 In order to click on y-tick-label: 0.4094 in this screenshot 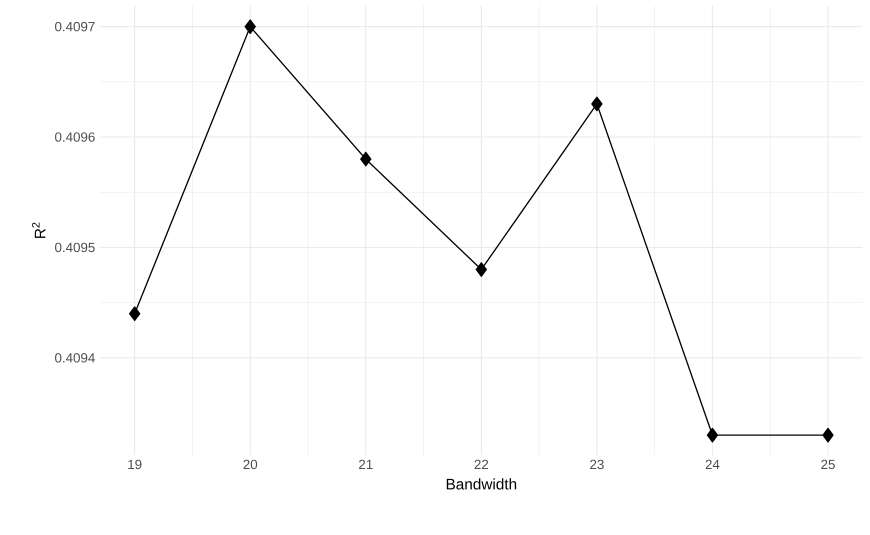, I will do `click(75, 358)`.